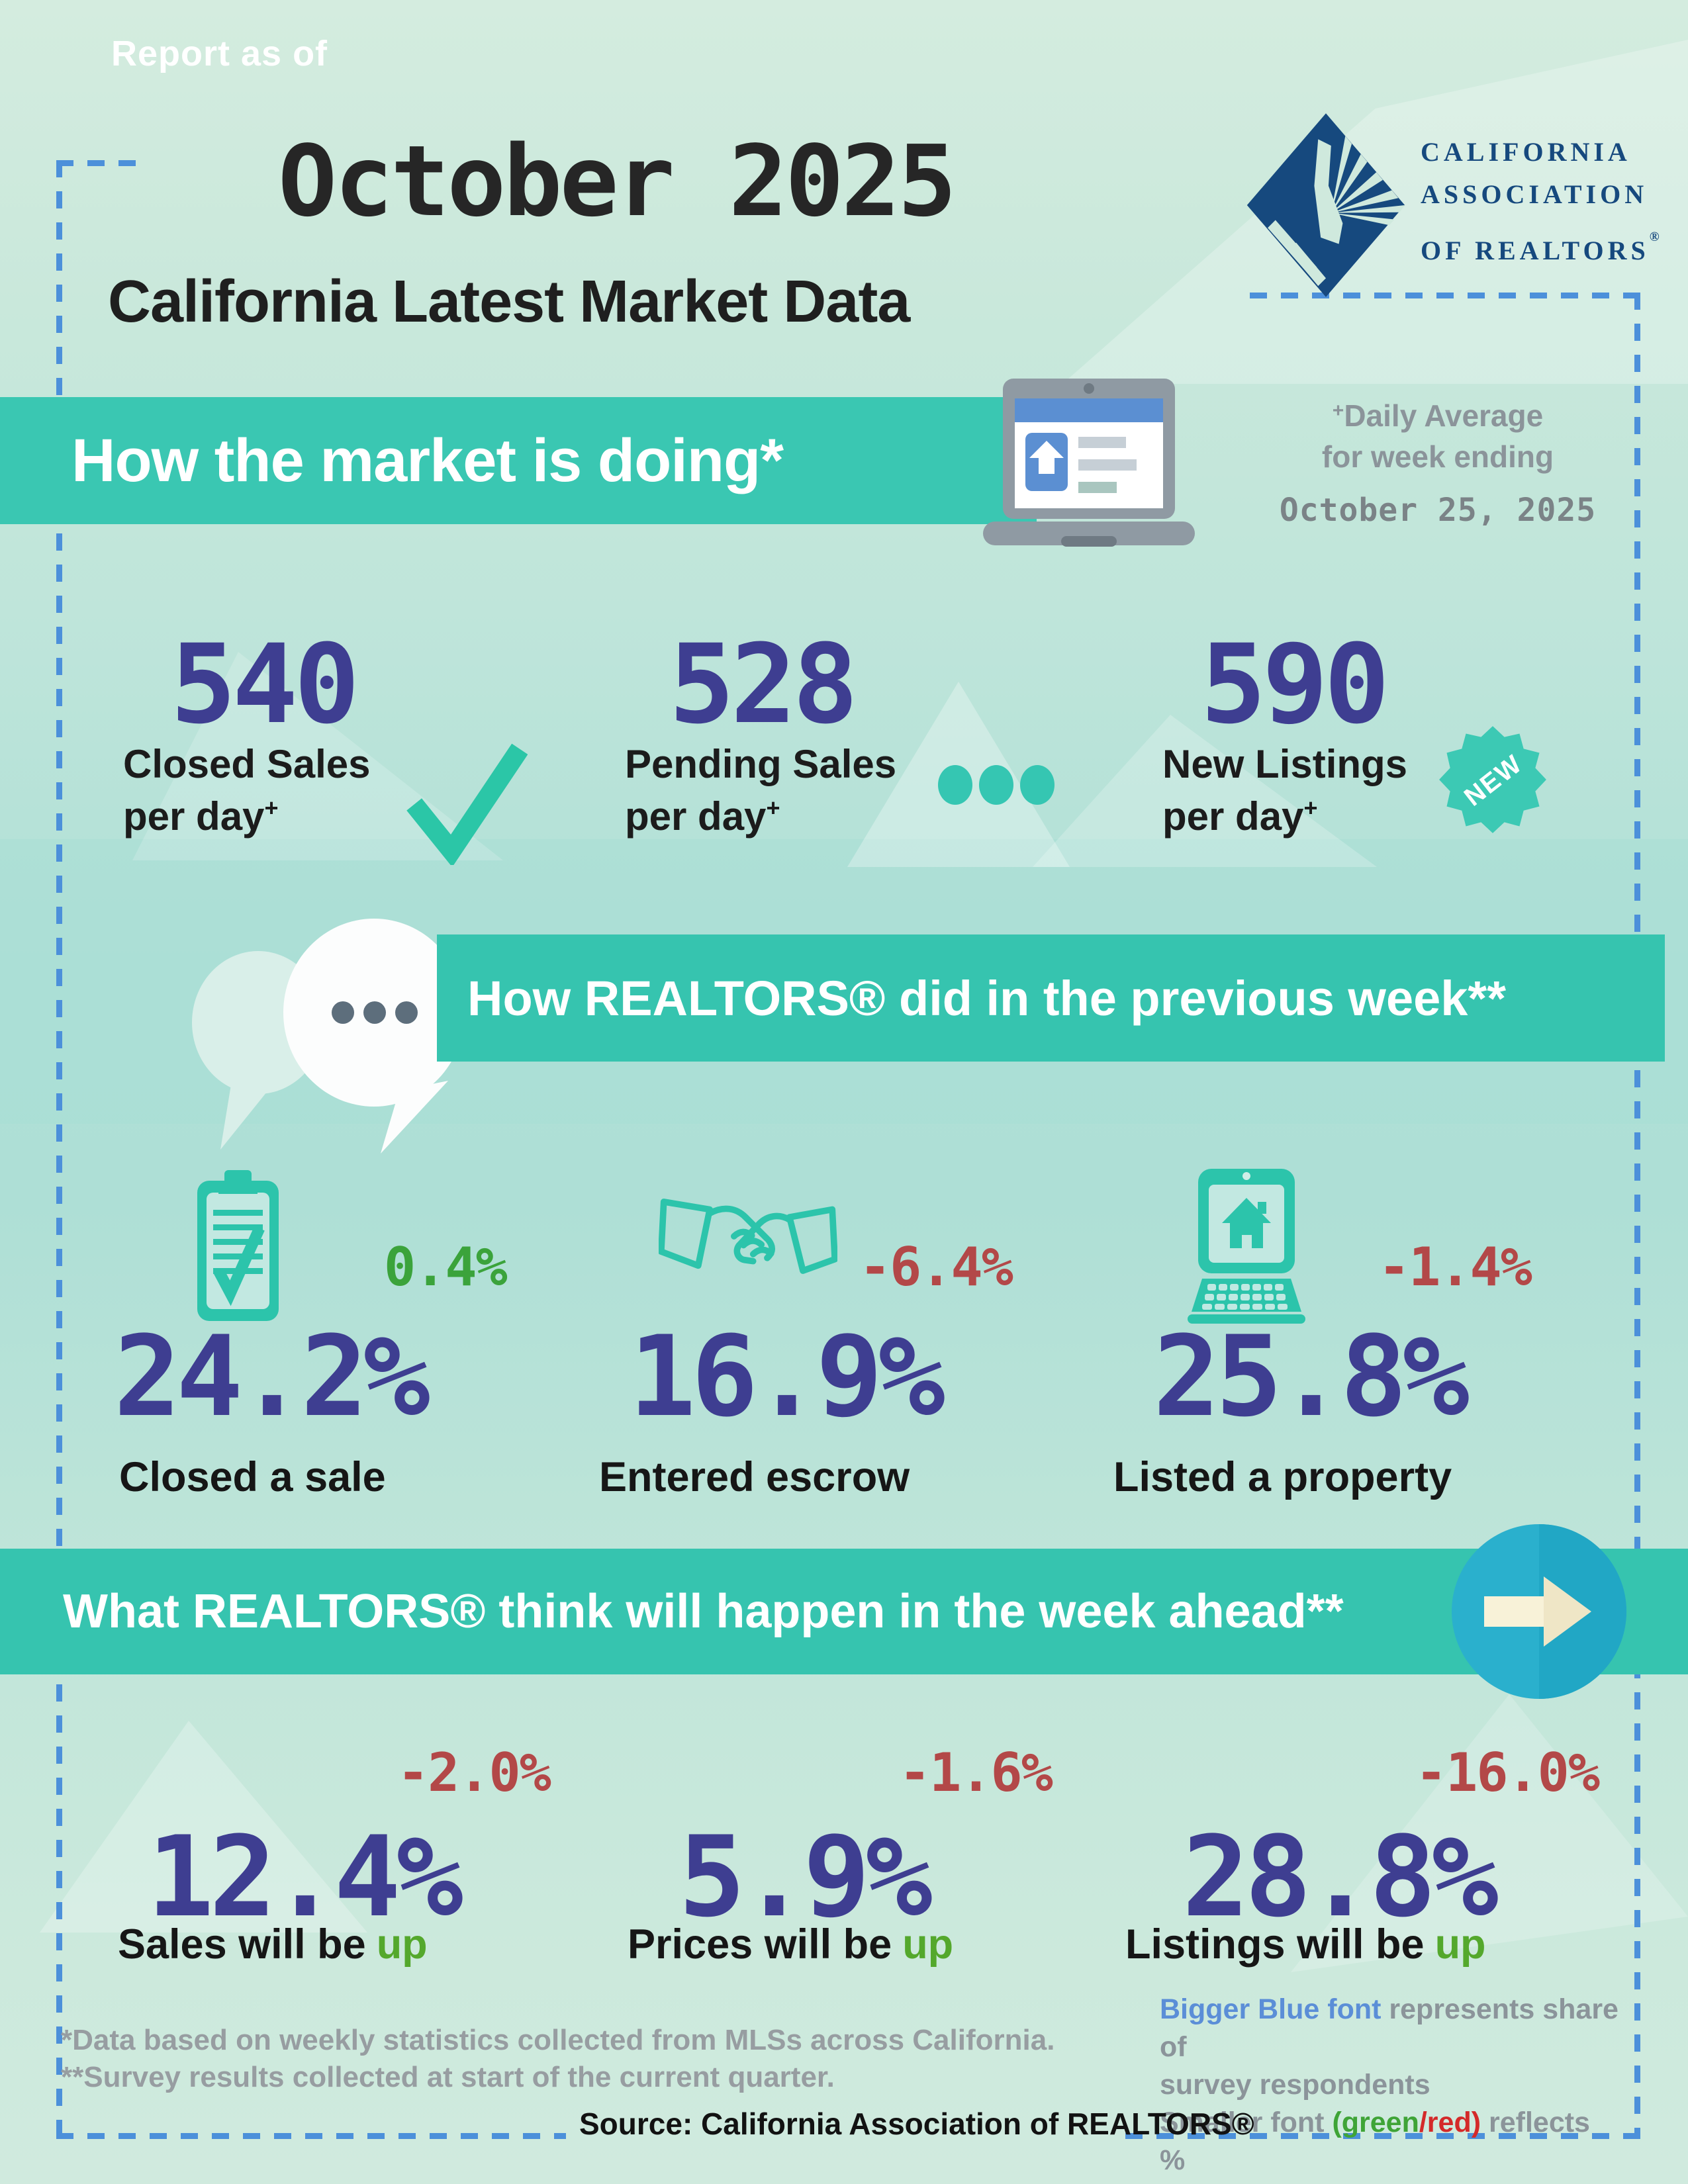  I want to click on arrow-right-icon, so click(1539, 1612).